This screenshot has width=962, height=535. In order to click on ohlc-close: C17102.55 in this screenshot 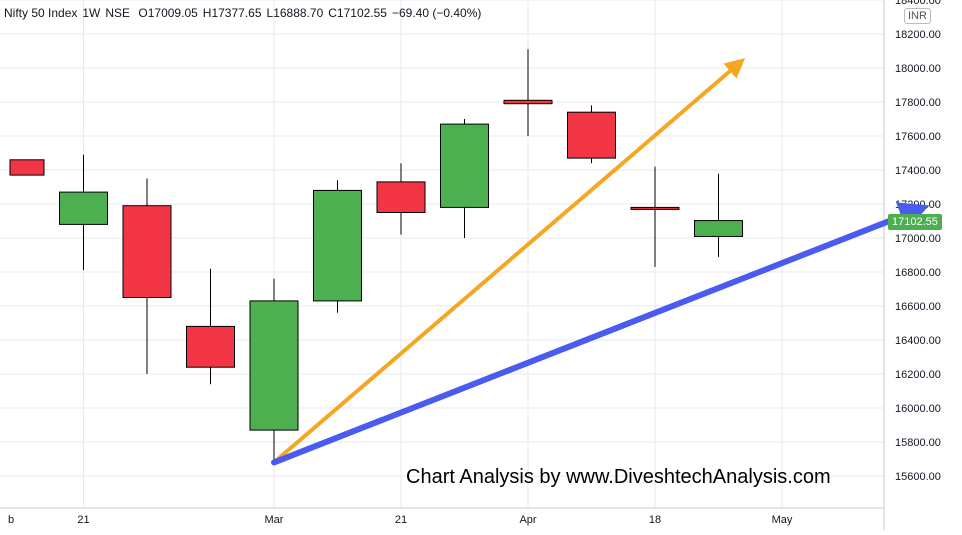, I will do `click(357, 13)`.